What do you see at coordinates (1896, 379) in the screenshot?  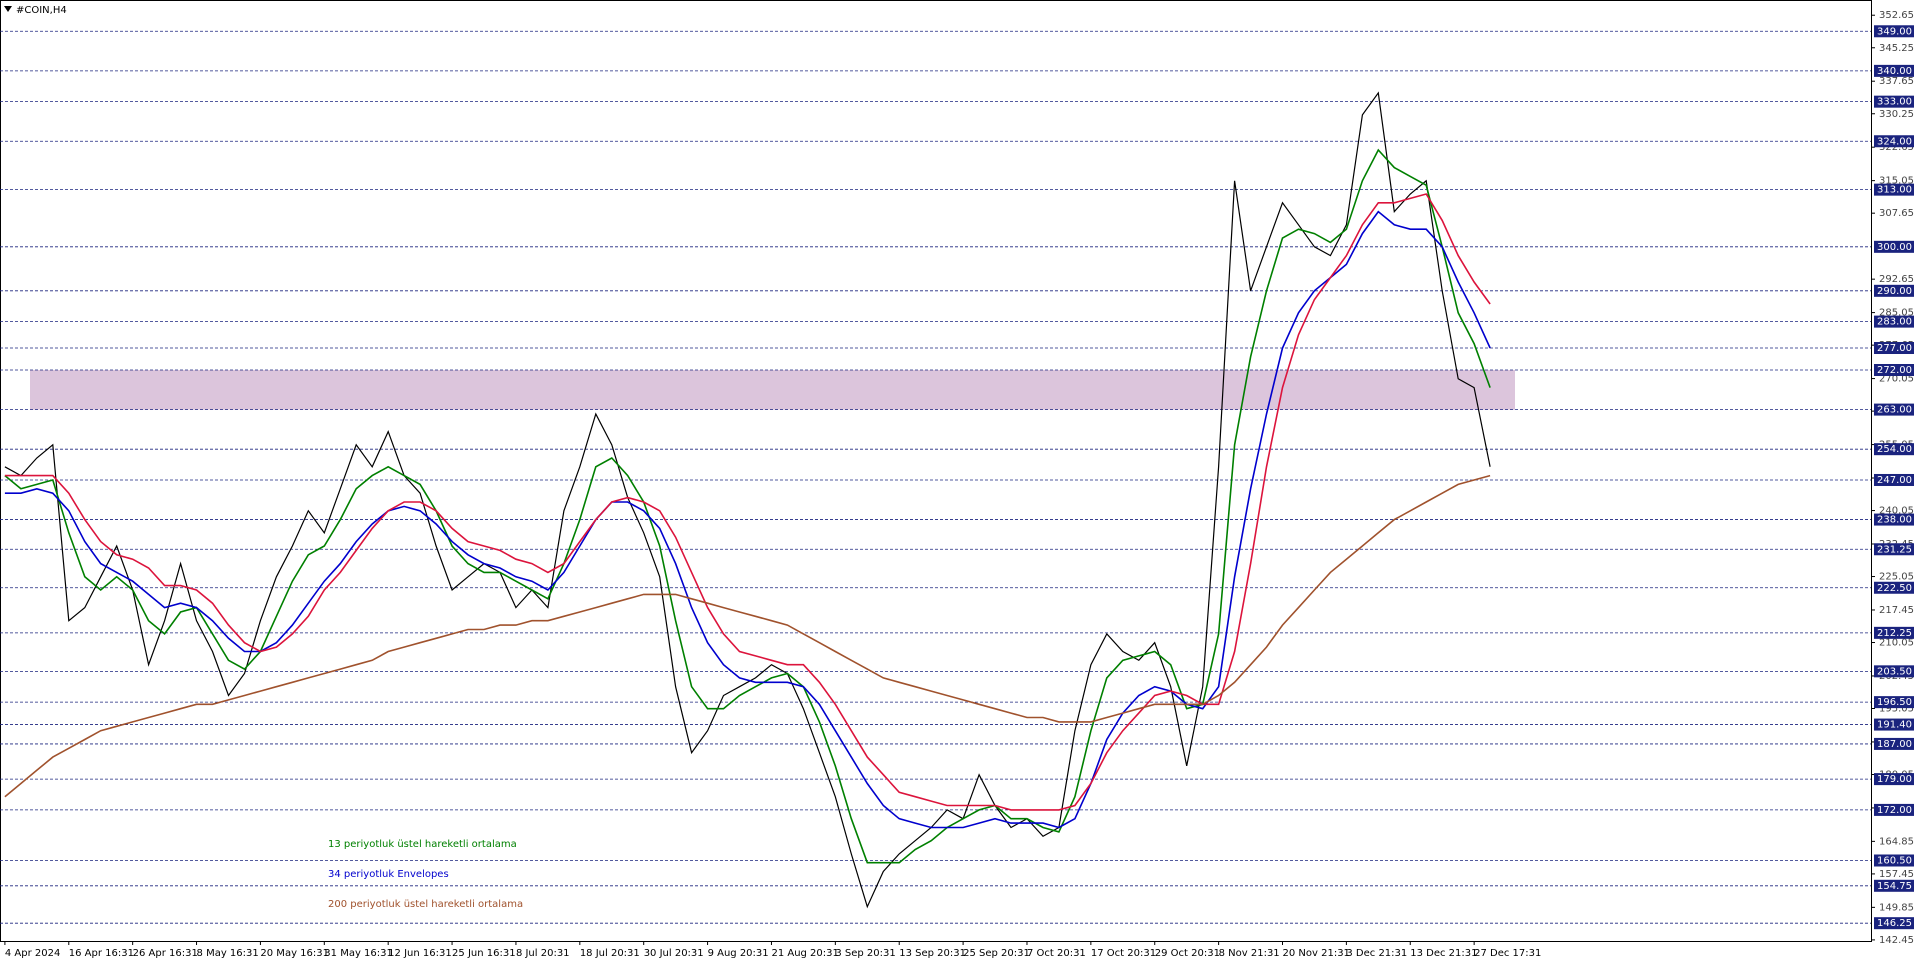 I see `y-tick-label: 270.05` at bounding box center [1896, 379].